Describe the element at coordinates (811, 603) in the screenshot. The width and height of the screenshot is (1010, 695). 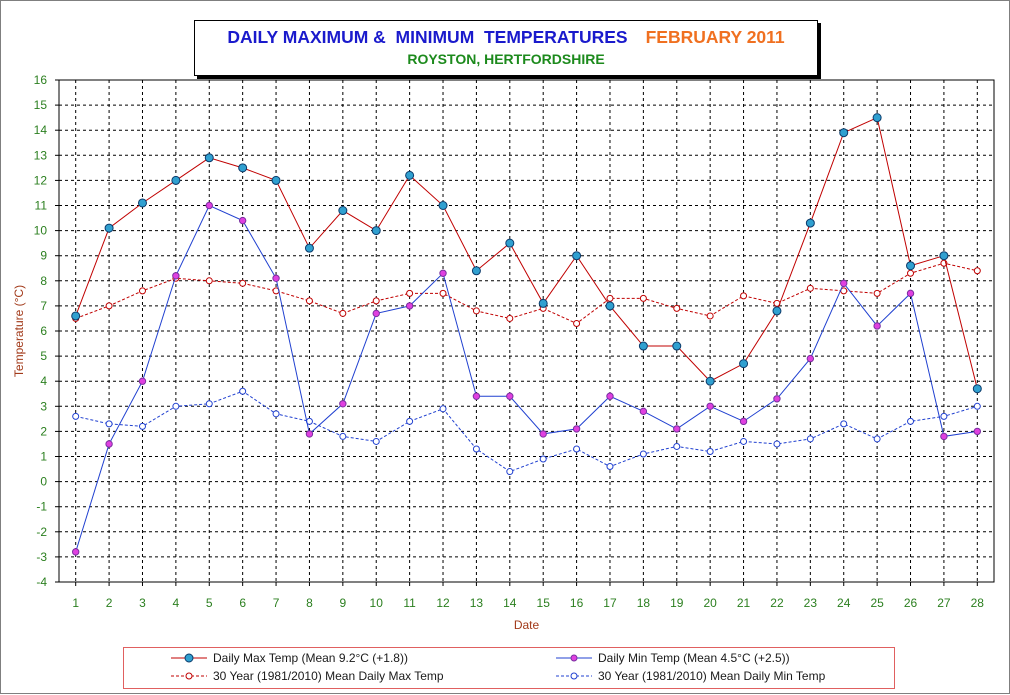
I see `x-tick-label: 23` at that location.